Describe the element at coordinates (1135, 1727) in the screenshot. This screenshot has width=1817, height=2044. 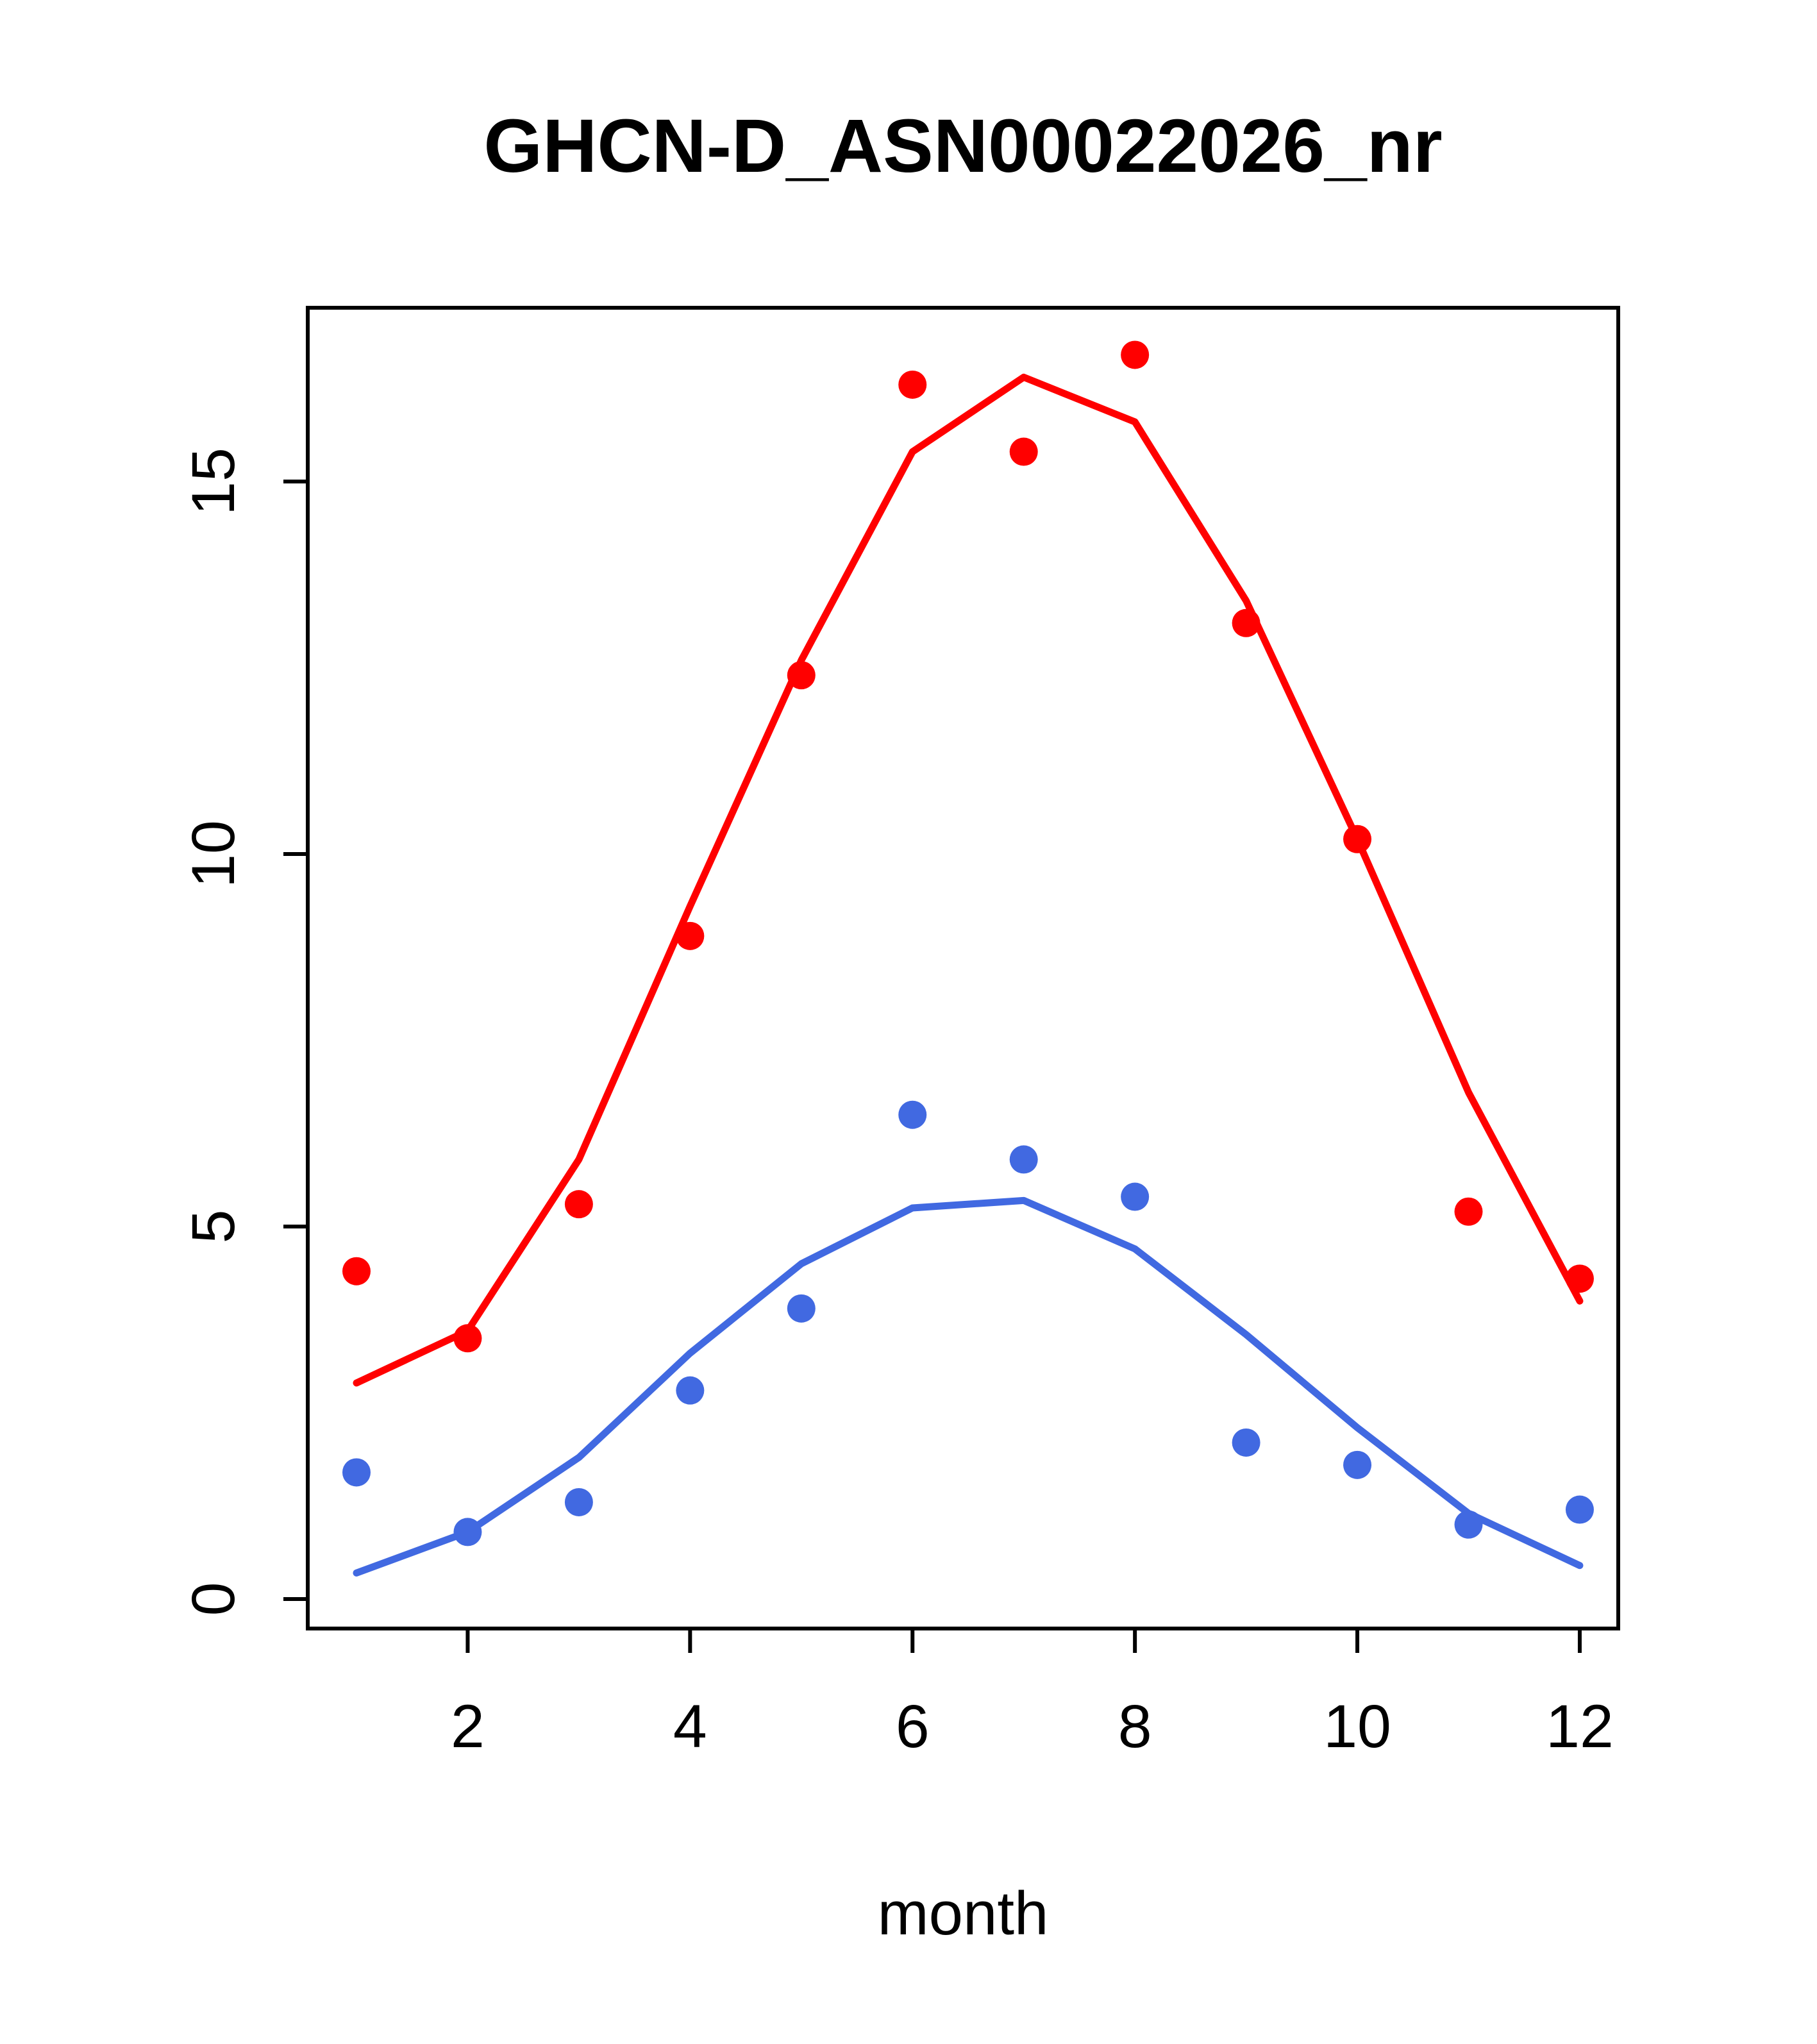
I see `x-tick-label: 8` at that location.